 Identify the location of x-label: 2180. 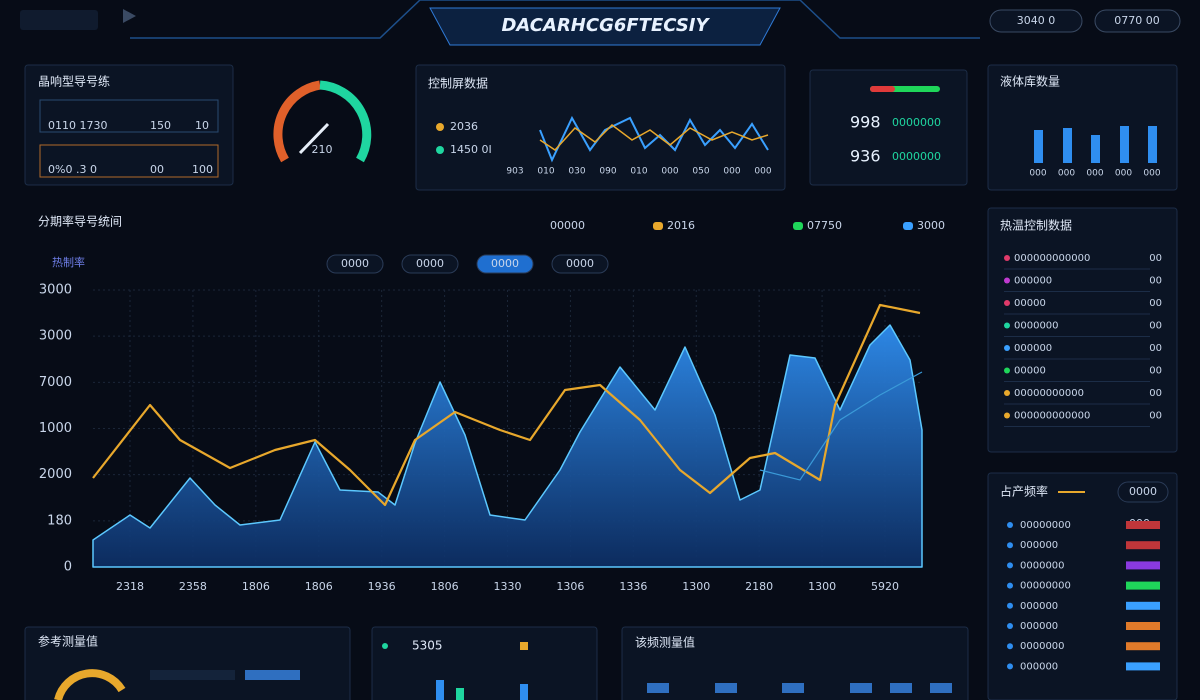
(759, 586).